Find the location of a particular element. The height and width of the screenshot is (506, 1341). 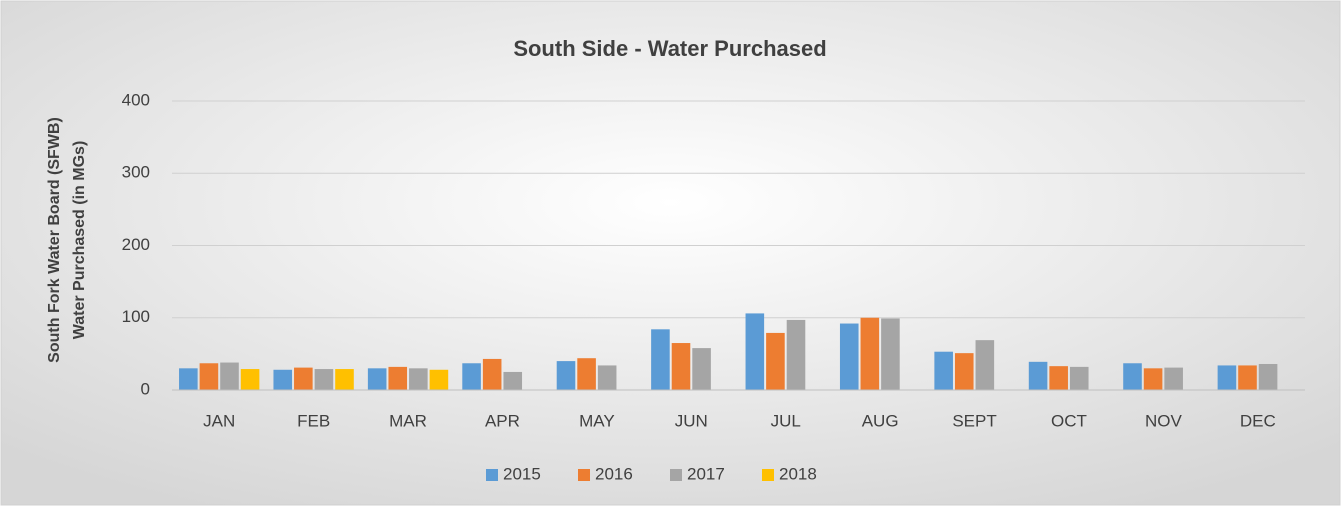

x-tick-label: FEB is located at coordinates (313, 420).